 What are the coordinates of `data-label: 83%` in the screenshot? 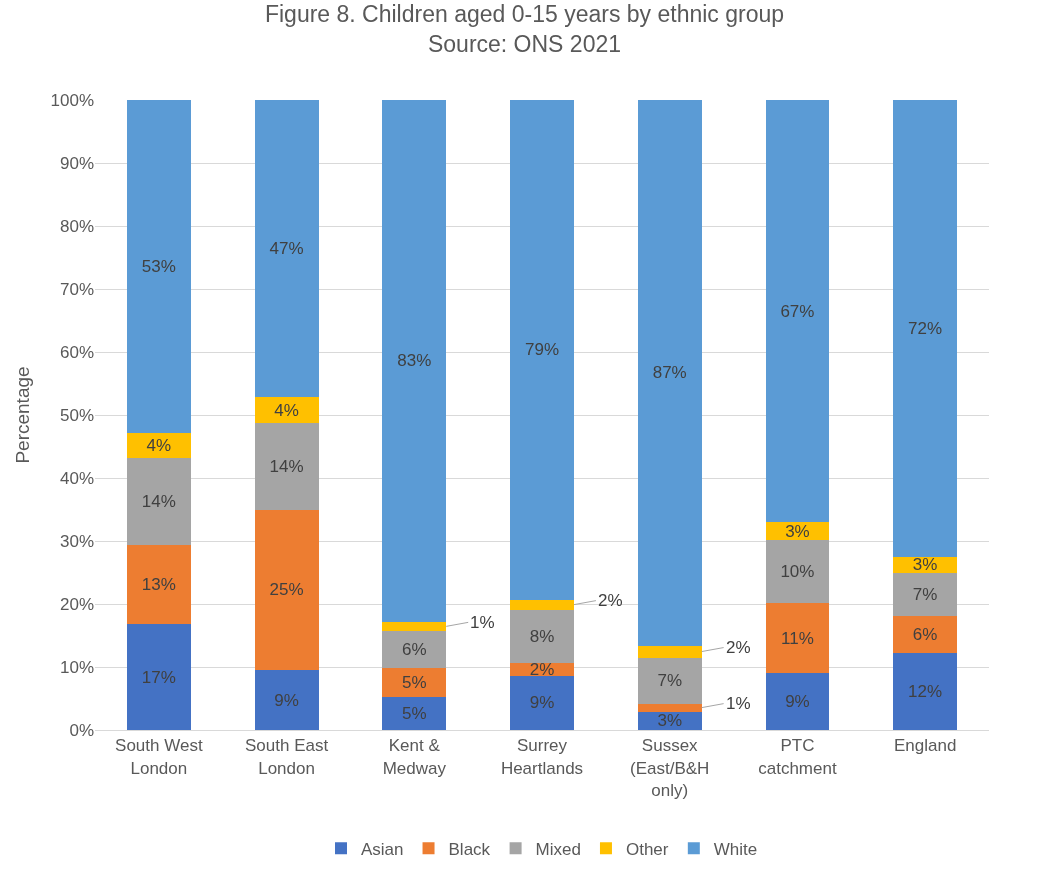 It's located at (414, 361).